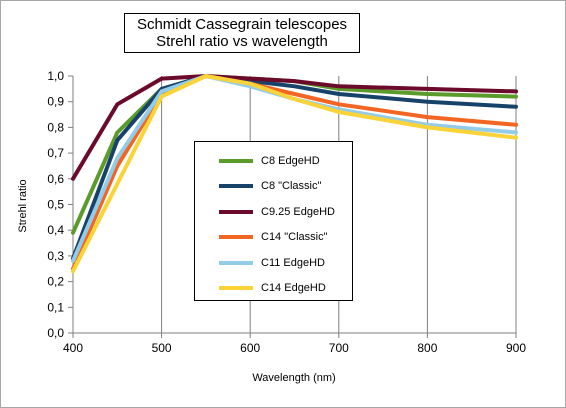 The width and height of the screenshot is (566, 408). What do you see at coordinates (427, 348) in the screenshot?
I see `x-tick-label: 800` at bounding box center [427, 348].